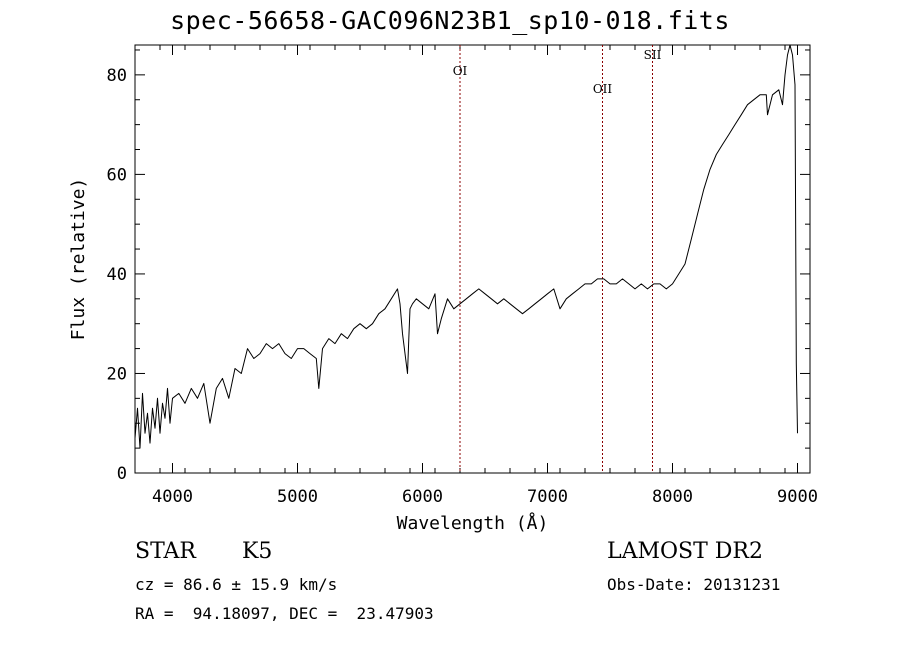 The height and width of the screenshot is (649, 900). What do you see at coordinates (672, 497) in the screenshot?
I see `x-tick-label: 8000` at bounding box center [672, 497].